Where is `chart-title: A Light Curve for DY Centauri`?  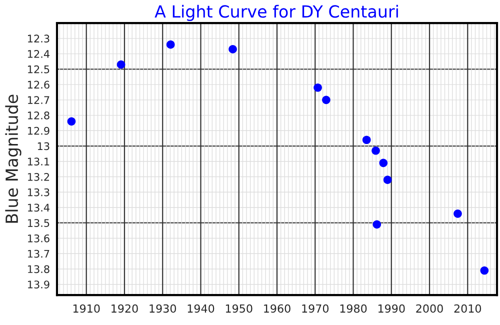 chart-title: A Light Curve for DY Centauri is located at coordinates (276, 12).